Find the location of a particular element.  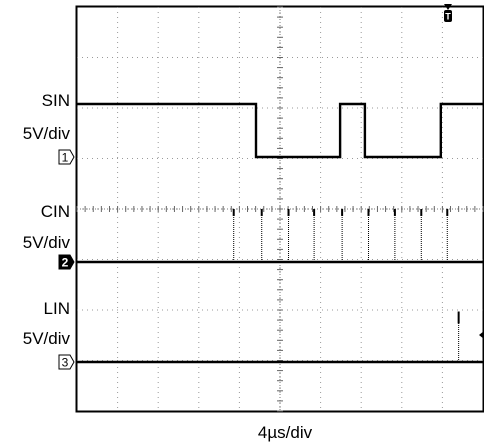

lin-label: LIN is located at coordinates (57, 308).